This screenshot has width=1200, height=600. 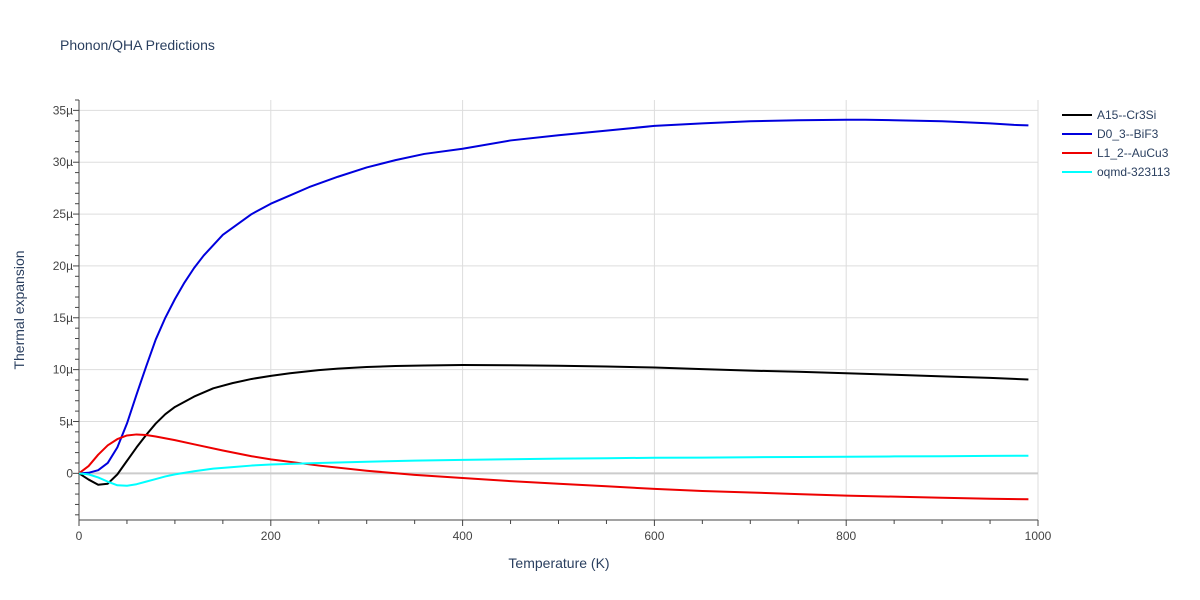 What do you see at coordinates (63, 110) in the screenshot?
I see `y-tick-label: 35µ` at bounding box center [63, 110].